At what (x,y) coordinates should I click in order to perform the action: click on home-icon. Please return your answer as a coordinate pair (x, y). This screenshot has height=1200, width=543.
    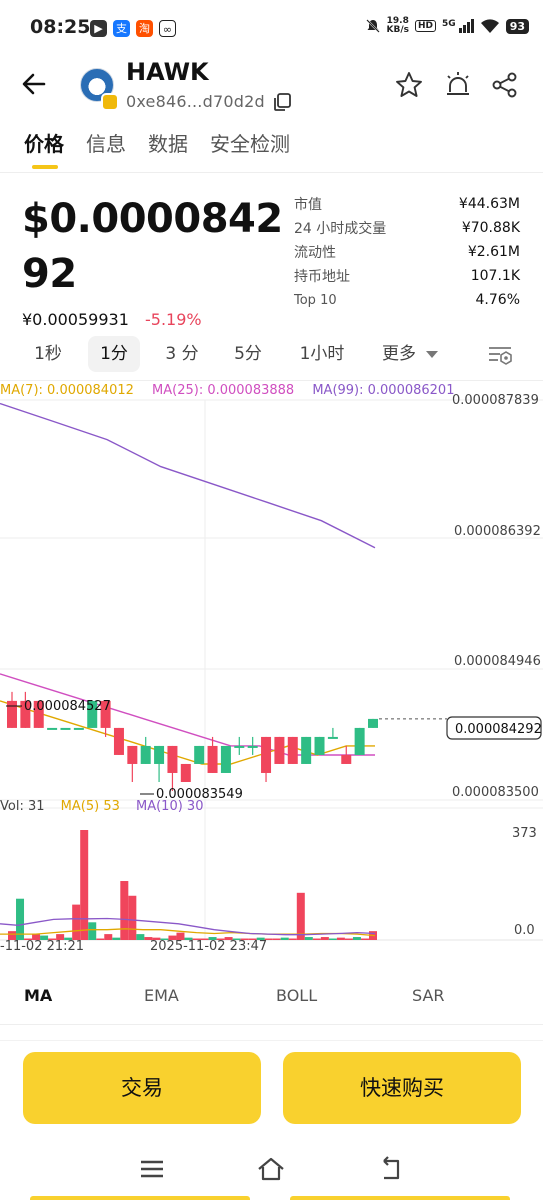
    Looking at the image, I should click on (271, 1169).